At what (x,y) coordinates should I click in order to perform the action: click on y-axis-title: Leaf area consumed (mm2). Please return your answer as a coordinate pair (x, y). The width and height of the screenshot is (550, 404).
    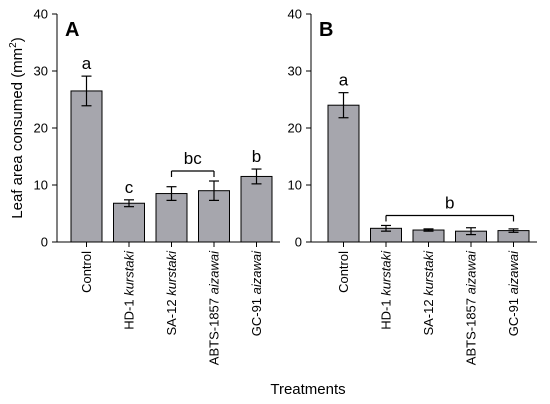
    Looking at the image, I should click on (17, 127).